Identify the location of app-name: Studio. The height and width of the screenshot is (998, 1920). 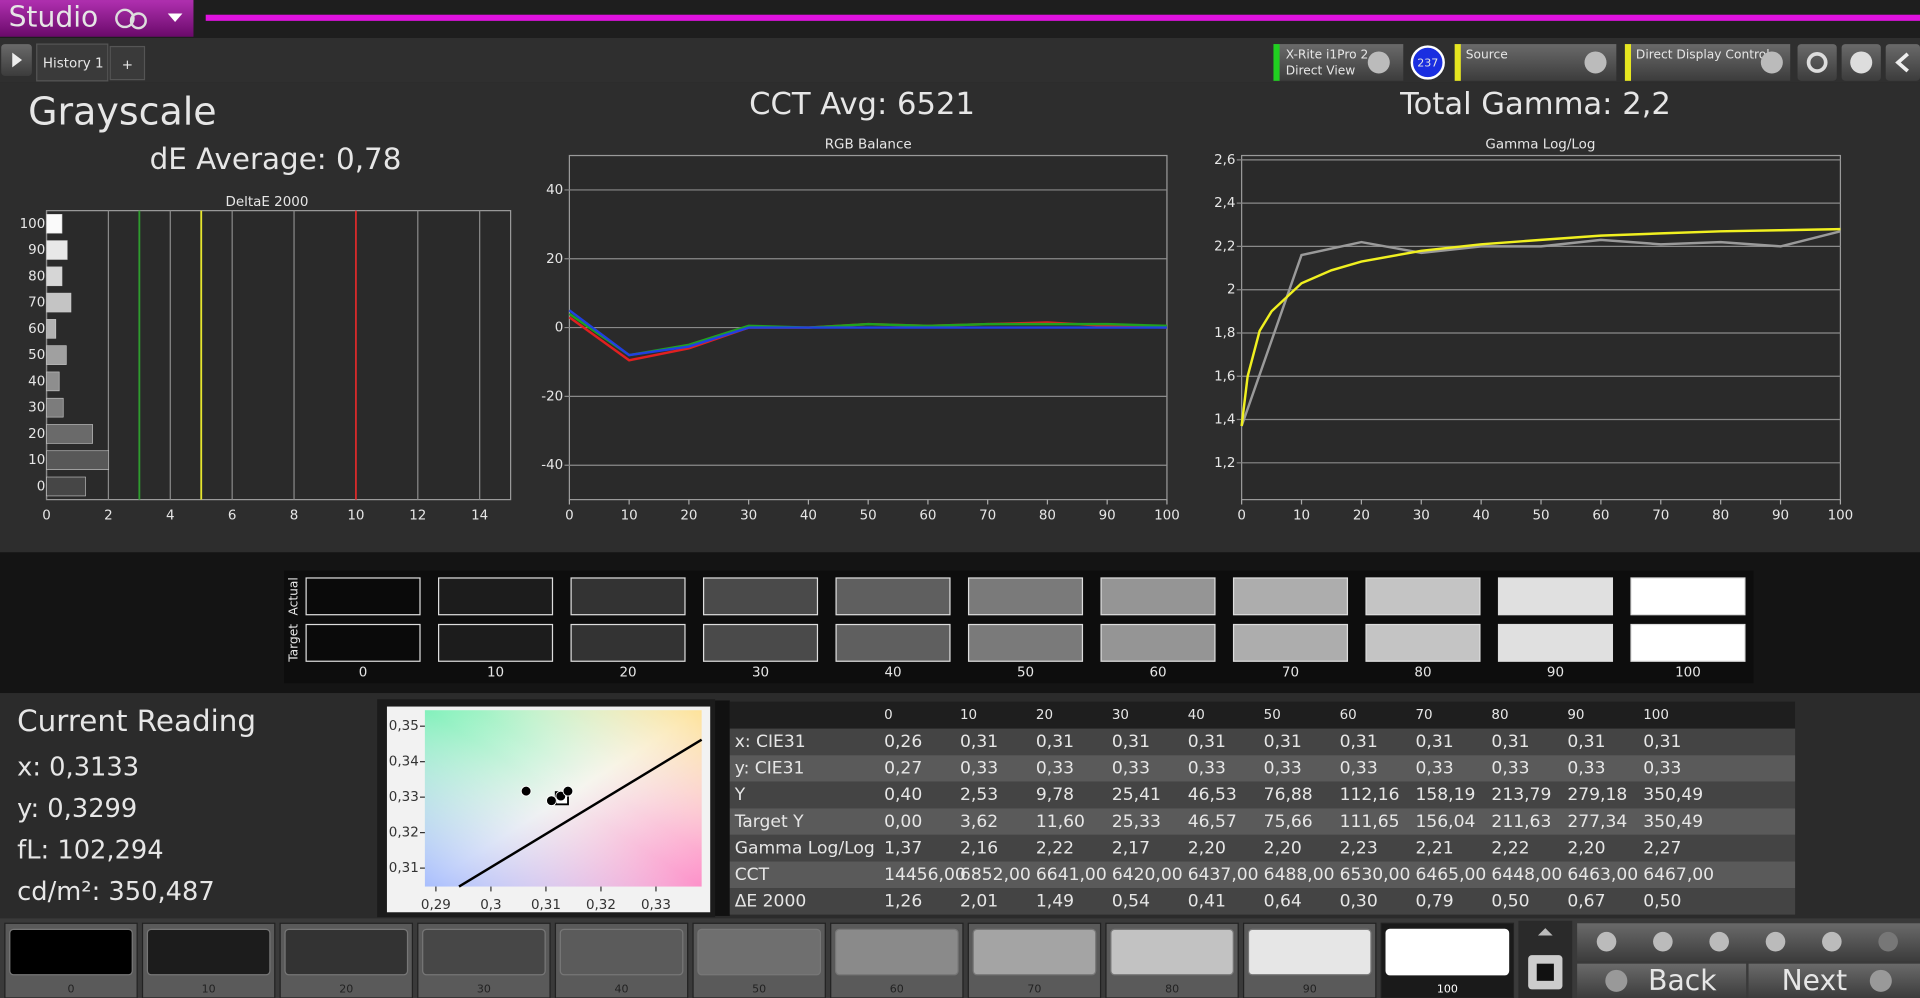
(54, 16).